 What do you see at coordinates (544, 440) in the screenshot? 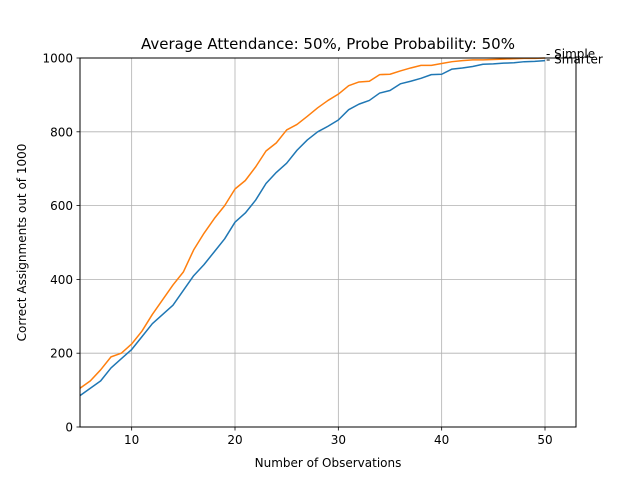
I see `x-tick-label: 50` at bounding box center [544, 440].